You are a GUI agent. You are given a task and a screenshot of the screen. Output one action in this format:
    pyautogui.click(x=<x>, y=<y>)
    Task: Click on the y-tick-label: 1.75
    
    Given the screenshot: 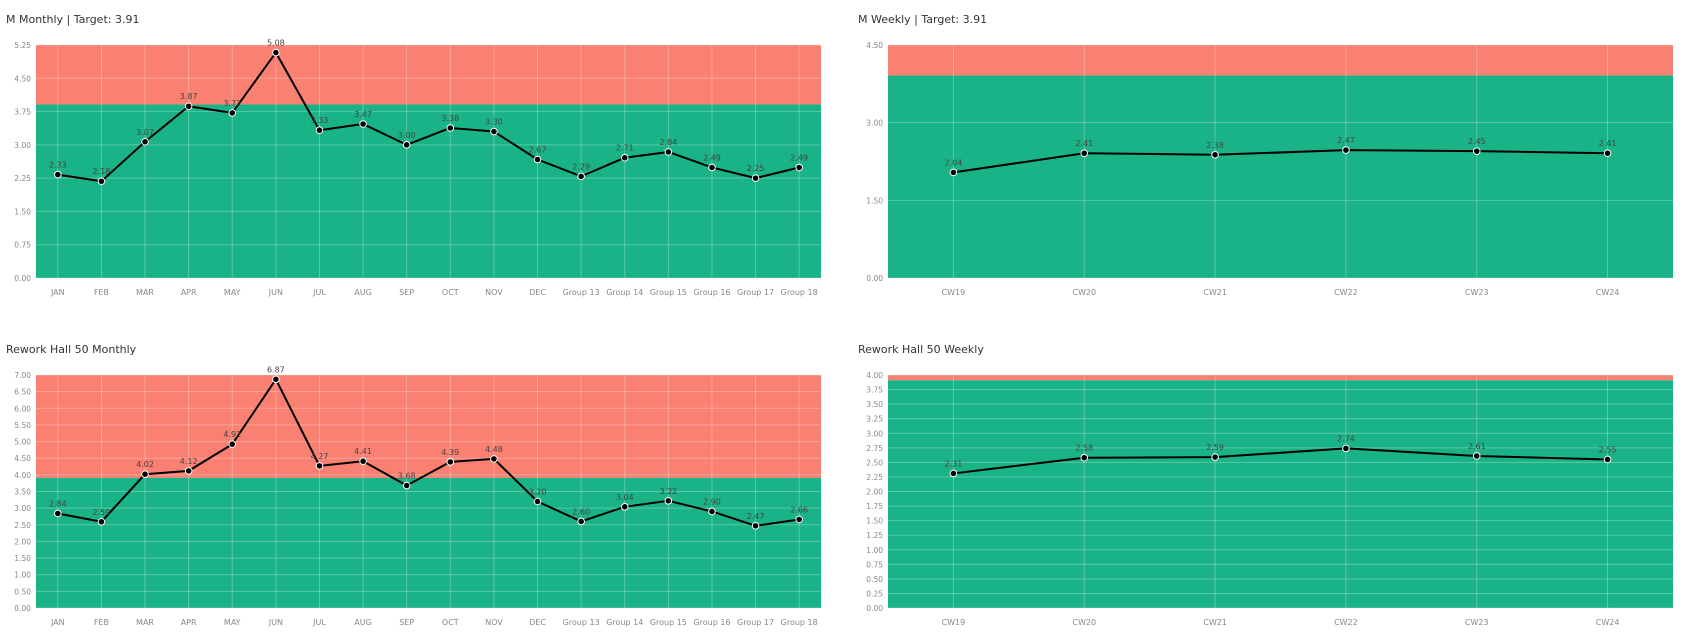 What is the action you would take?
    pyautogui.click(x=874, y=506)
    